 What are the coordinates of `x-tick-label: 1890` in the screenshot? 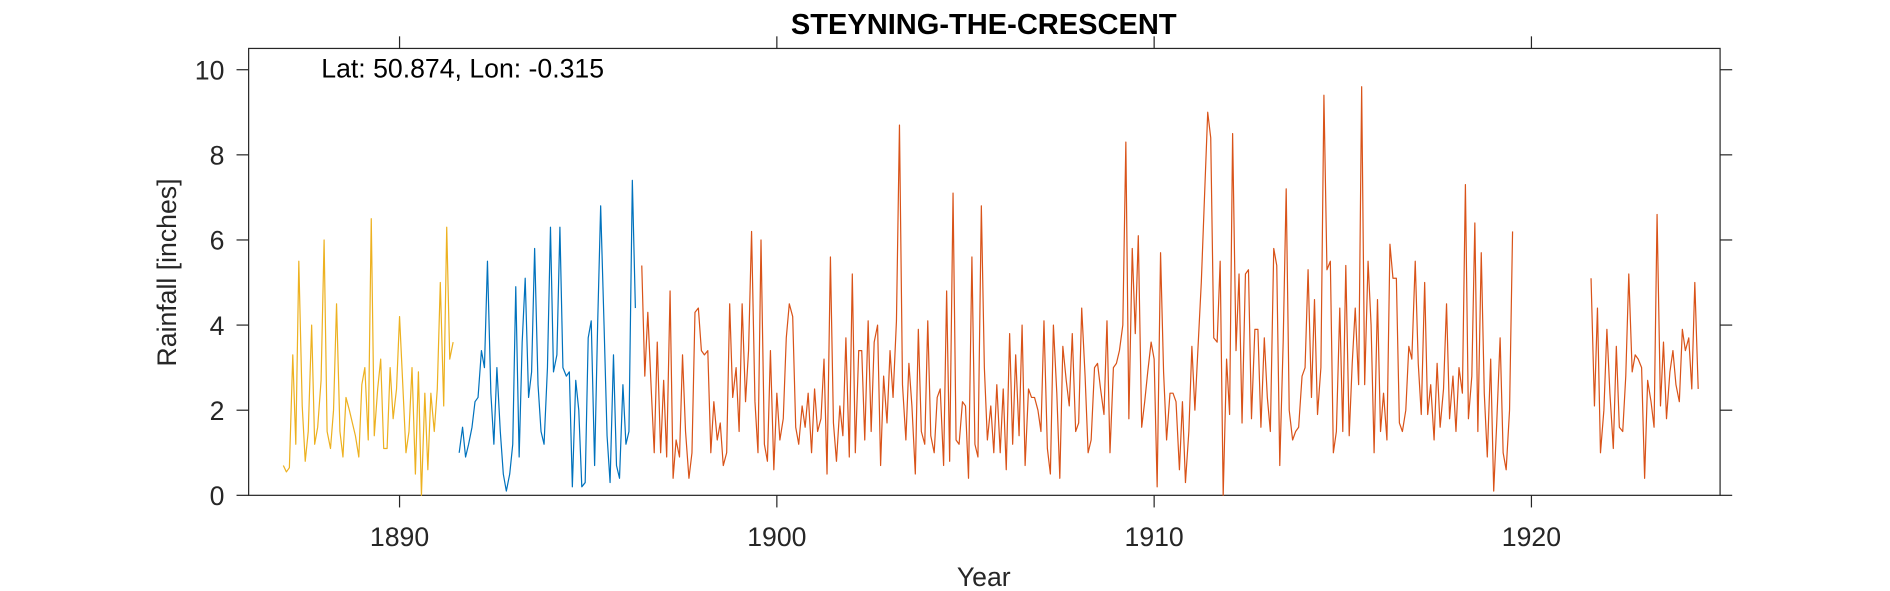 It's located at (399, 537).